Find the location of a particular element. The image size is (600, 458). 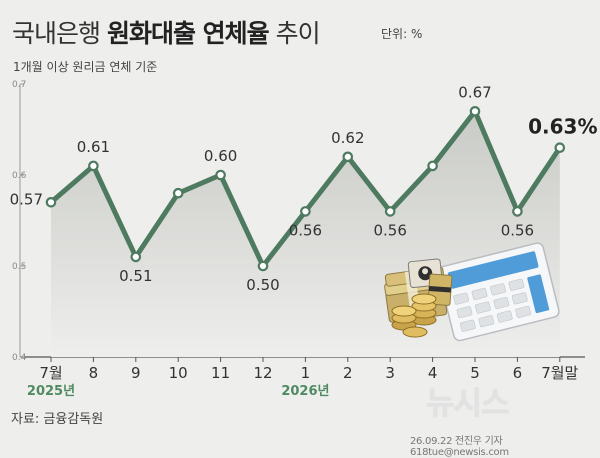

credit-line: 26.09.22 전진우 기자 618tue@newsis.com is located at coordinates (459, 447).